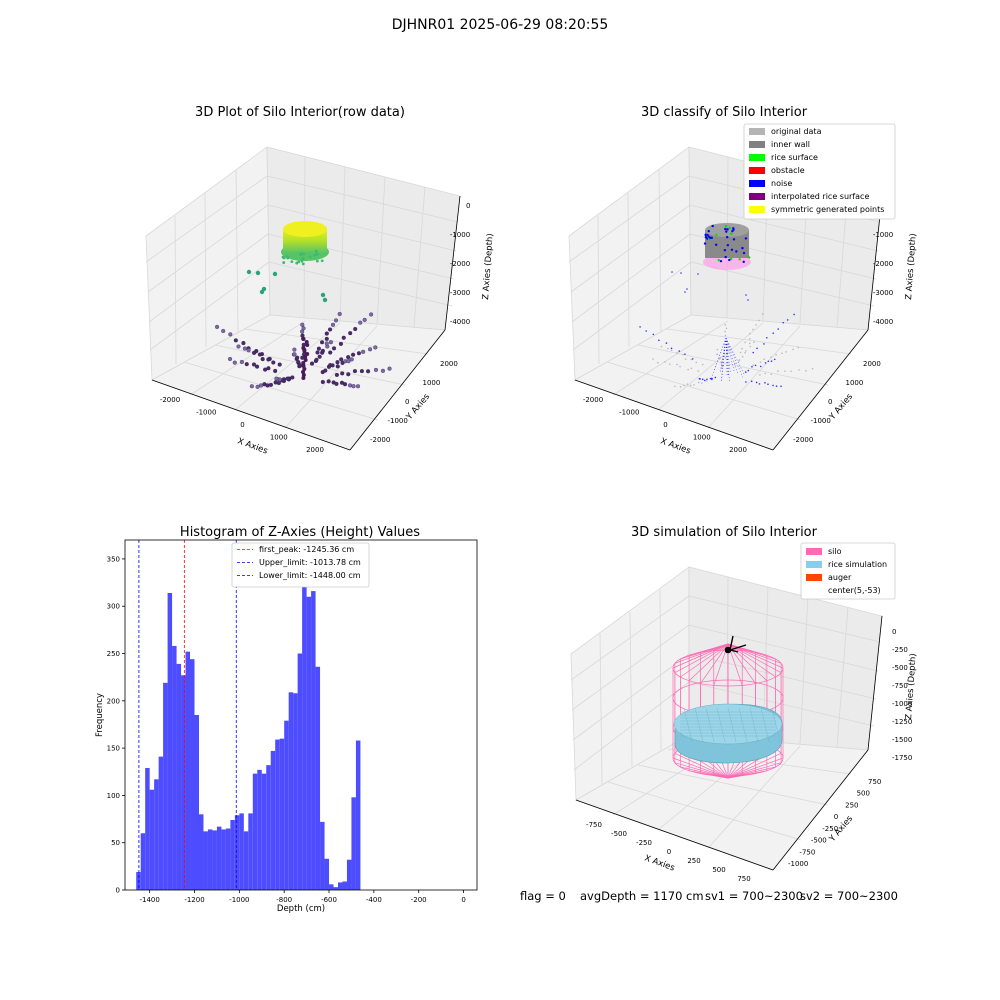 The width and height of the screenshot is (1000, 1000). Describe the element at coordinates (830, 829) in the screenshot. I see `y-tick-label: -250` at that location.